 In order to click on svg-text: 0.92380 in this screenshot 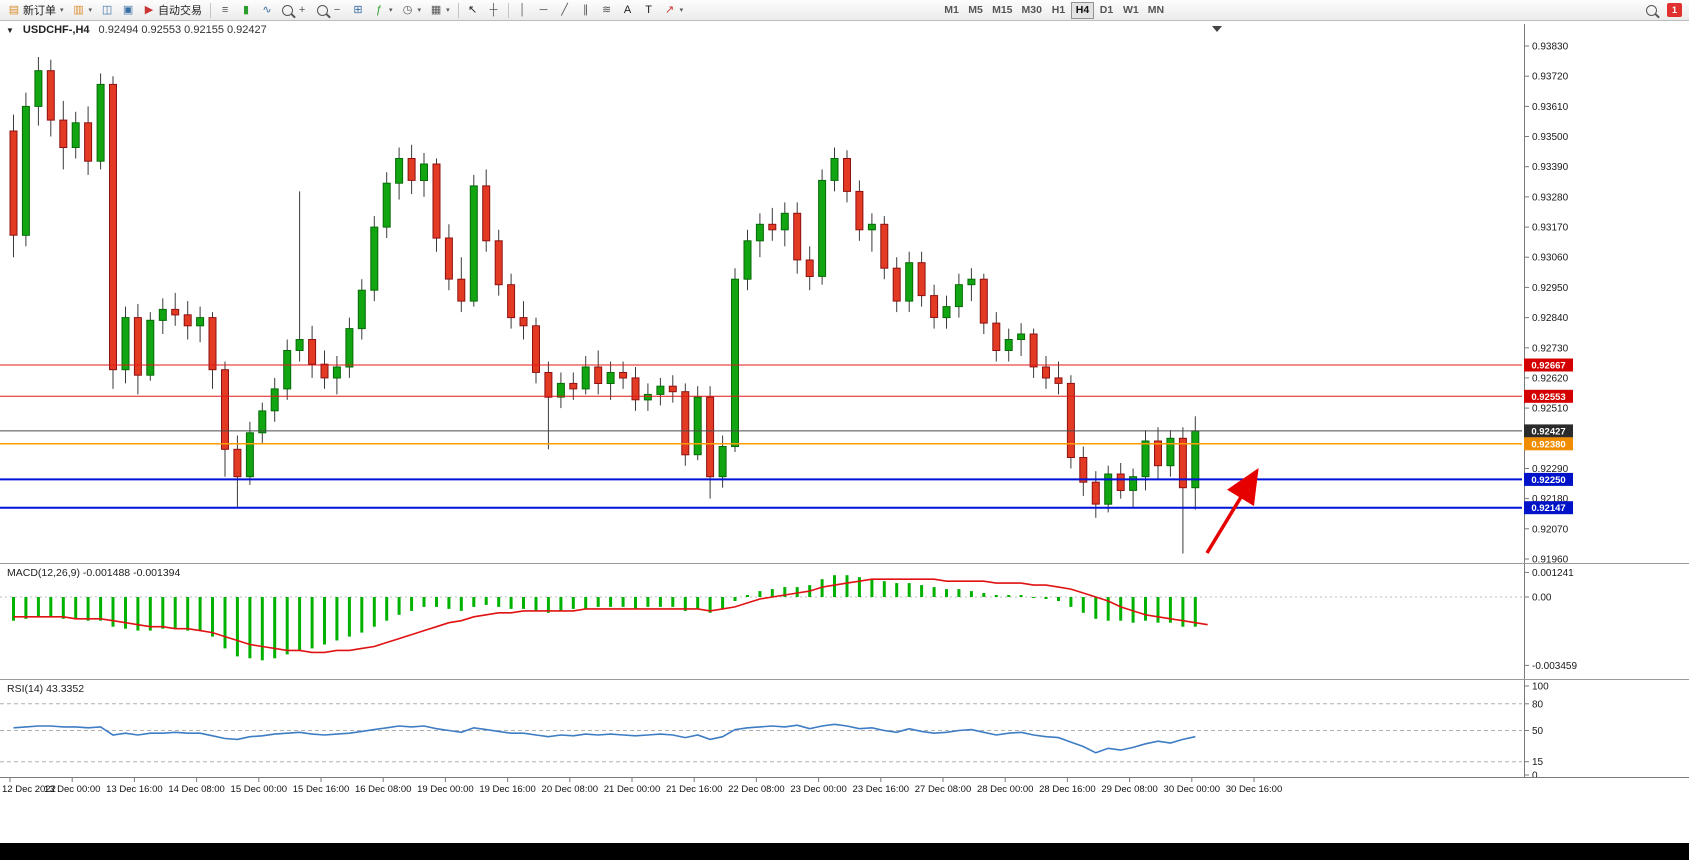, I will do `click(1548, 444)`.